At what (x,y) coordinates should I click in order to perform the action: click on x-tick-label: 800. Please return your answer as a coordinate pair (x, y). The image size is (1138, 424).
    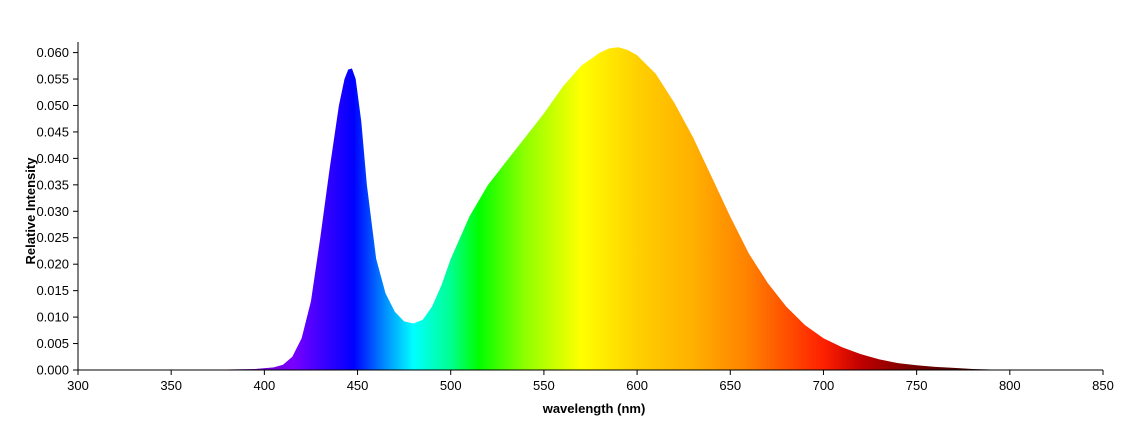
    Looking at the image, I should click on (1010, 385).